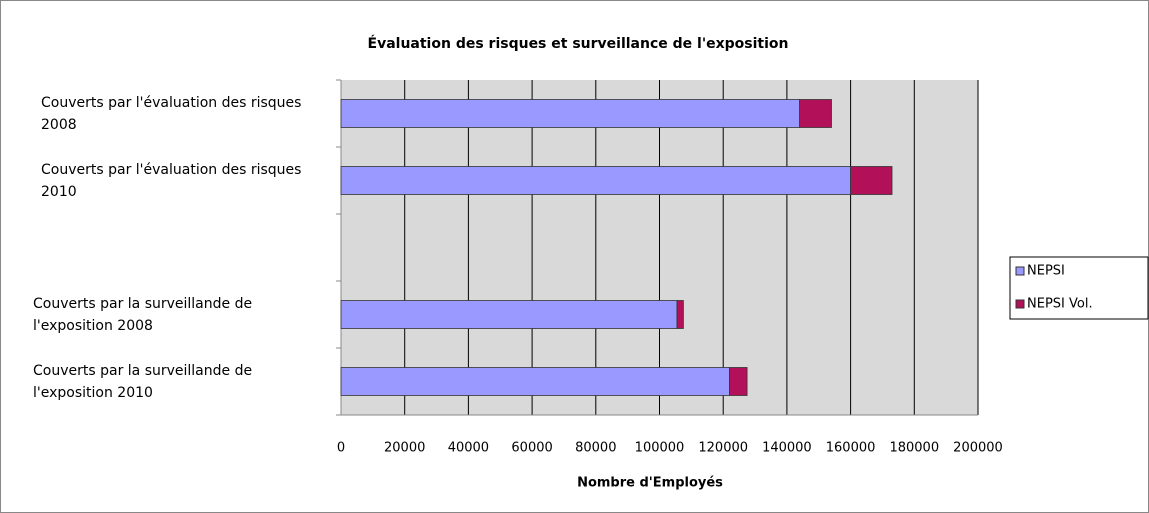 The width and height of the screenshot is (1149, 513). Describe the element at coordinates (468, 448) in the screenshot. I see `x-tick-label: 40000` at that location.